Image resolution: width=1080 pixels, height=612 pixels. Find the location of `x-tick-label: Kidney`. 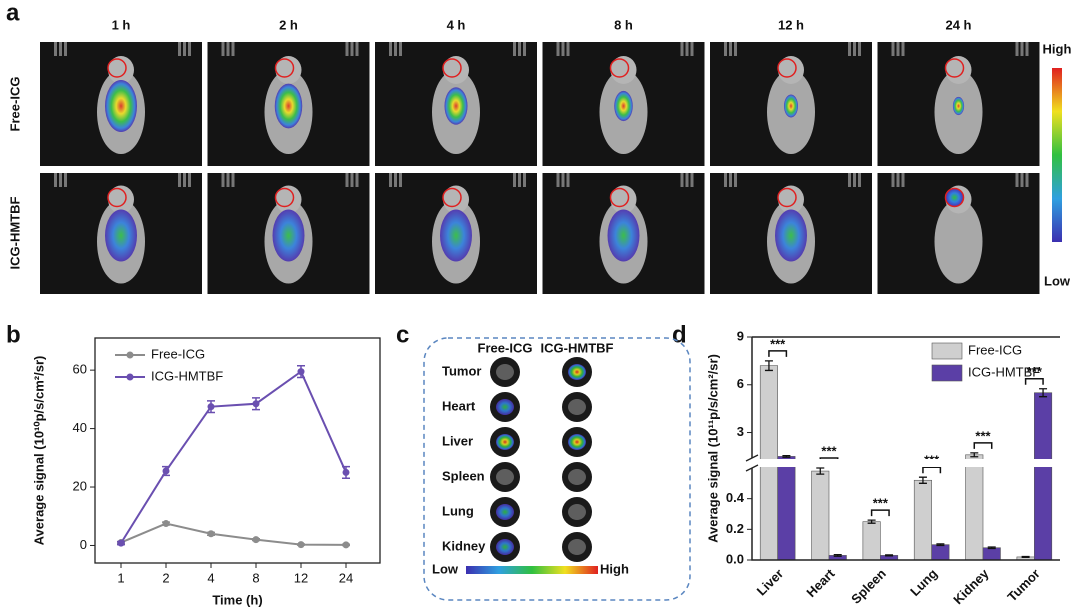

x-tick-label: Kidney is located at coordinates (971, 586).